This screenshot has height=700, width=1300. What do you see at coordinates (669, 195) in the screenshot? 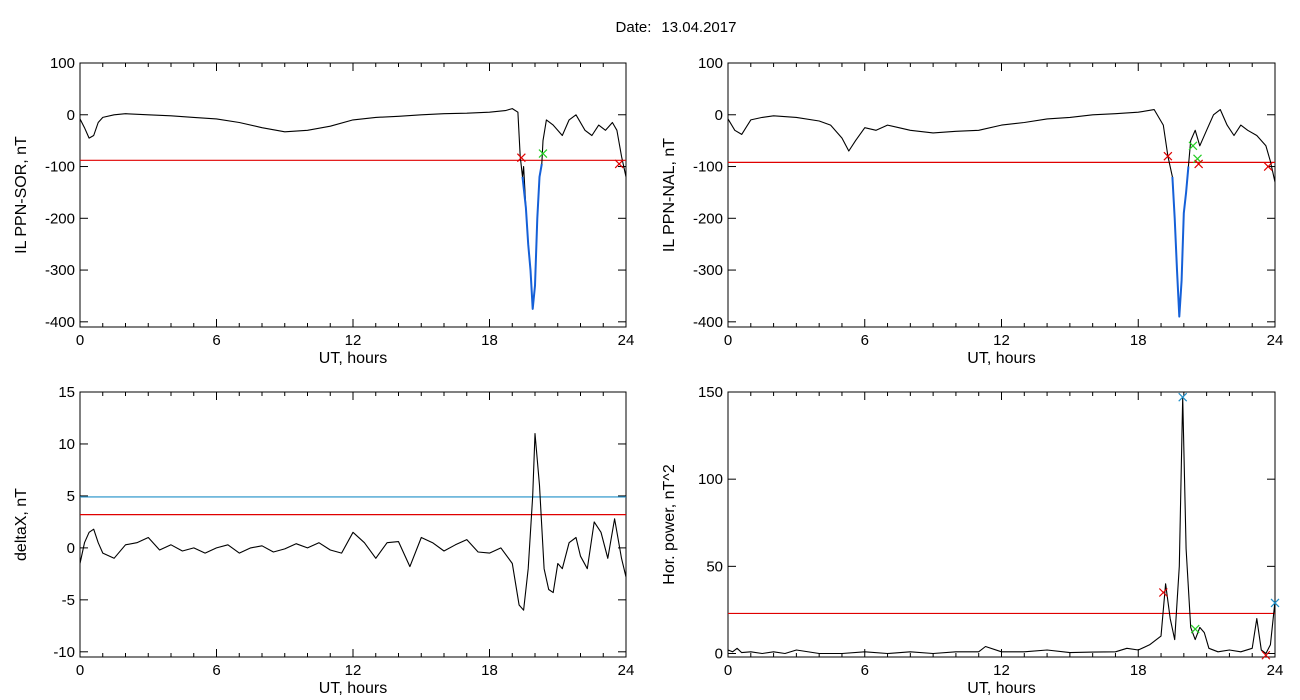
I see `y-axis-label: IL PPN-NAL, nT` at bounding box center [669, 195].